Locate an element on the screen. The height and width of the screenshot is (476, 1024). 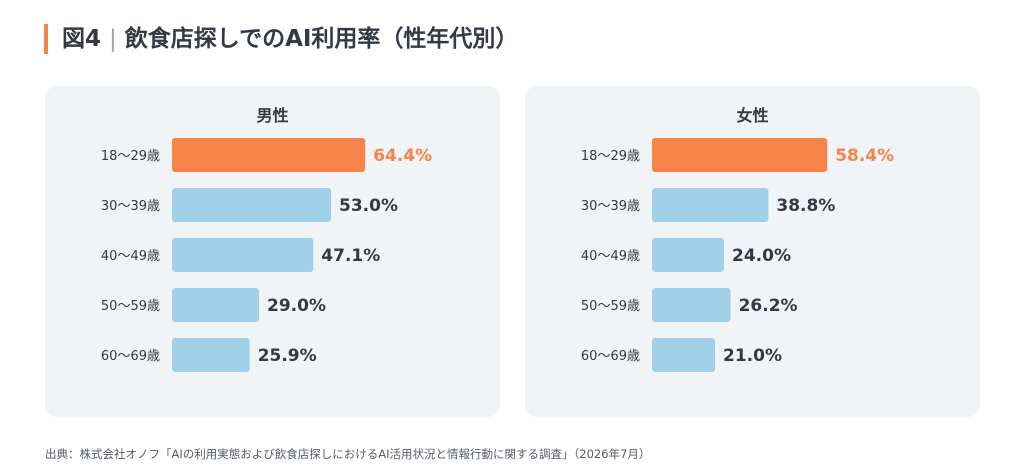
value-label-male-4: 25.9% is located at coordinates (287, 356).